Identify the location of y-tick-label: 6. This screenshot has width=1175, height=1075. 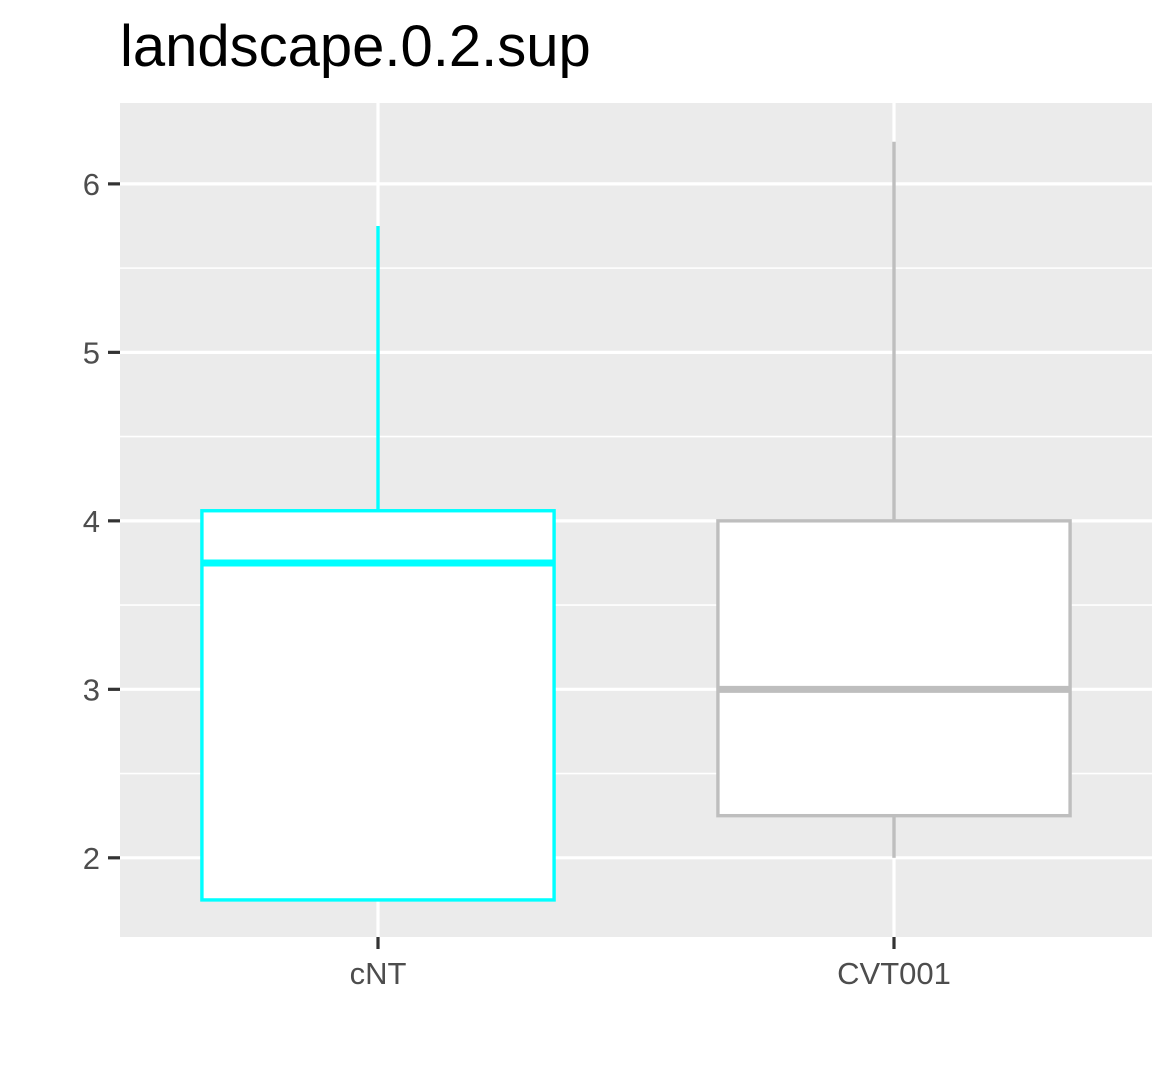
(91, 184).